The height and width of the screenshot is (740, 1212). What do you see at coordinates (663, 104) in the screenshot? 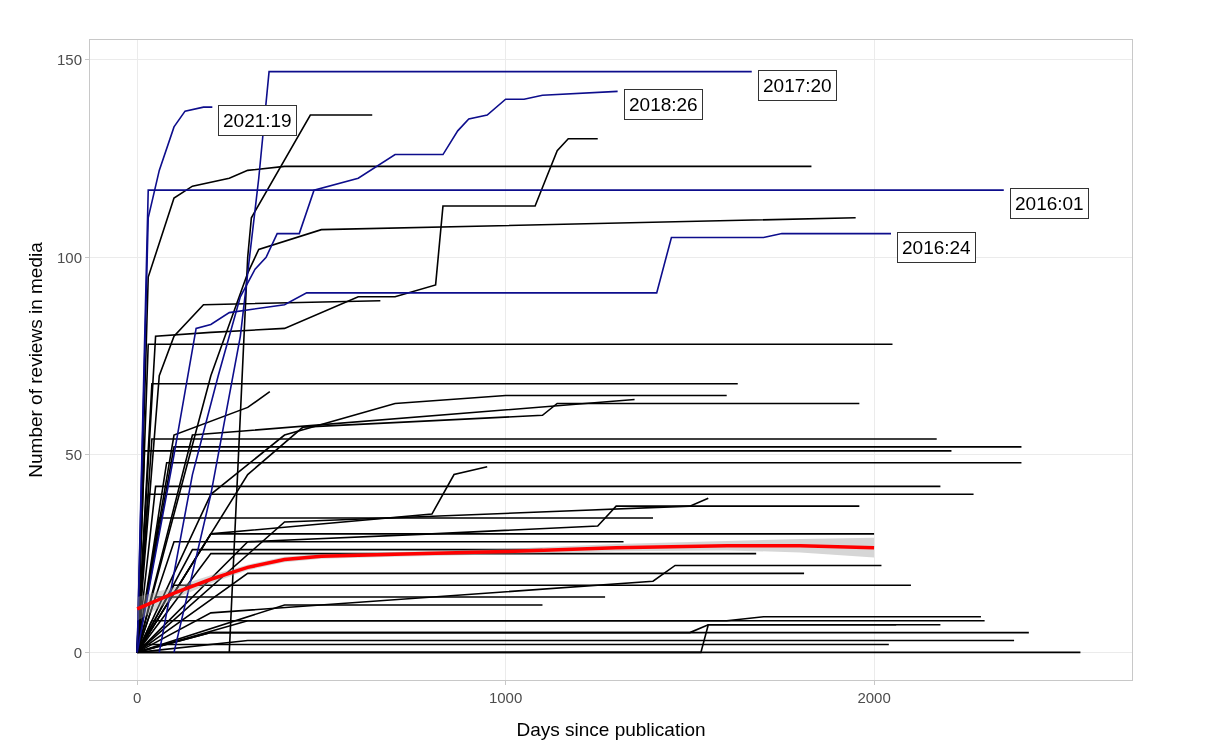
I see `annotation: 2018:26` at bounding box center [663, 104].